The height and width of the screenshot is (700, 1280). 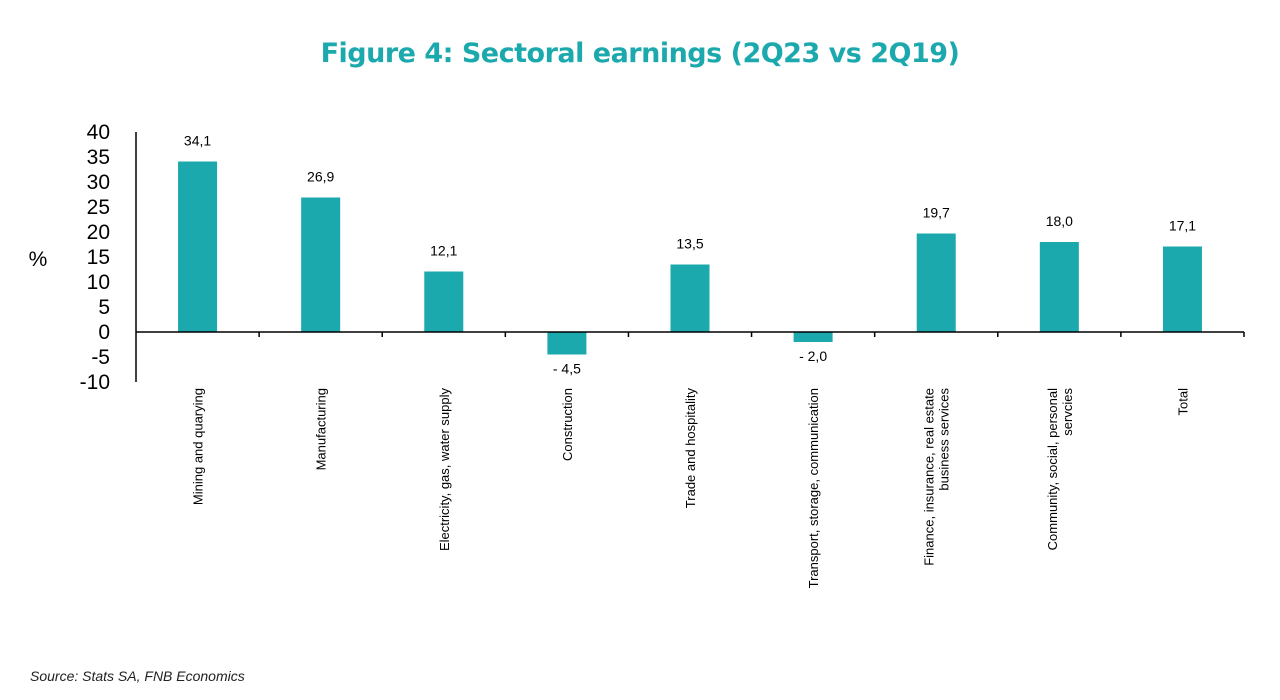 I want to click on data-label: 13,5, so click(x=689, y=244).